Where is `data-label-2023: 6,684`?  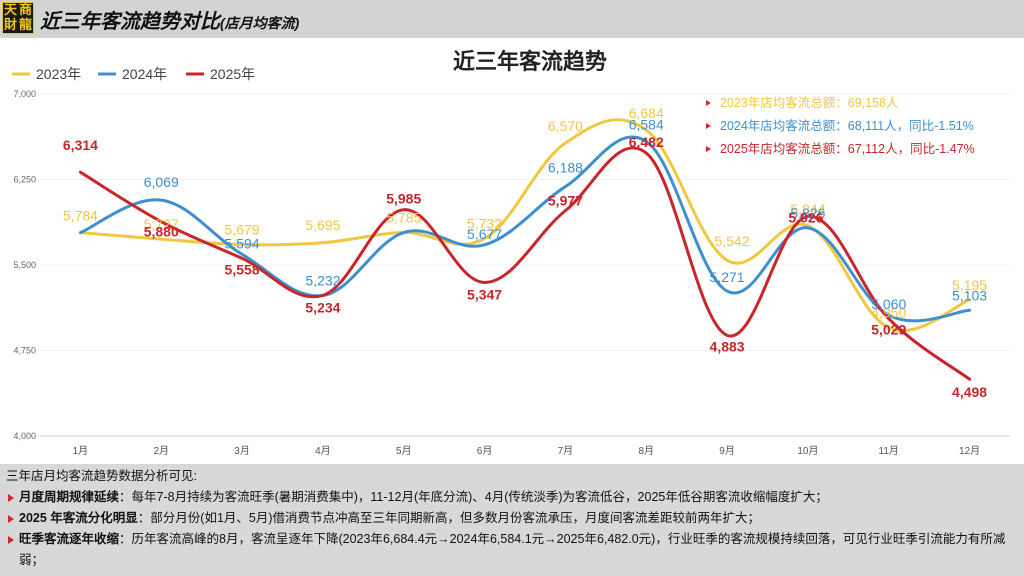 data-label-2023: 6,684 is located at coordinates (646, 113).